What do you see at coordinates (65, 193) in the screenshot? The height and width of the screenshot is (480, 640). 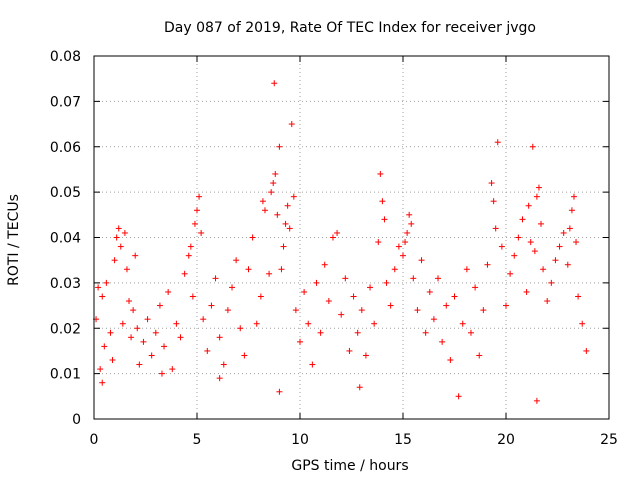 I see `y-tick-label: 0.05` at bounding box center [65, 193].